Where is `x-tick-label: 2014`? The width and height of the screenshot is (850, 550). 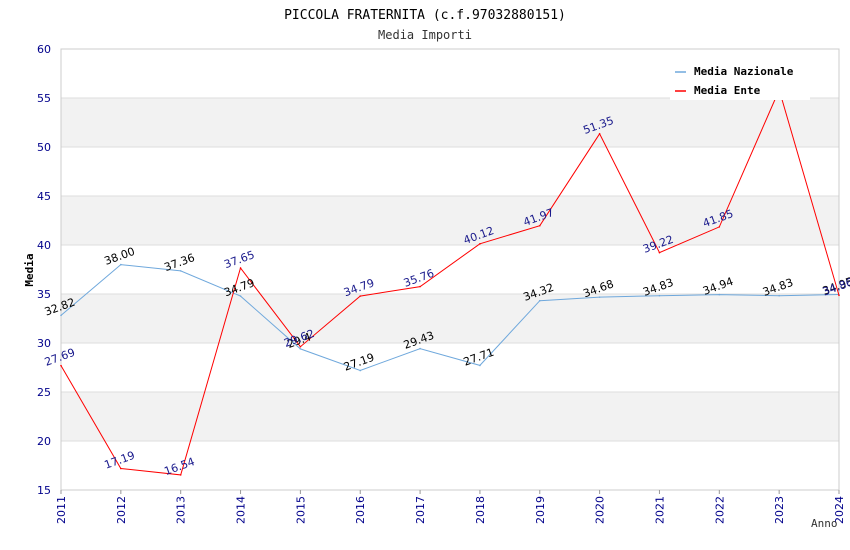
x-tick-label: 2014 is located at coordinates (241, 510).